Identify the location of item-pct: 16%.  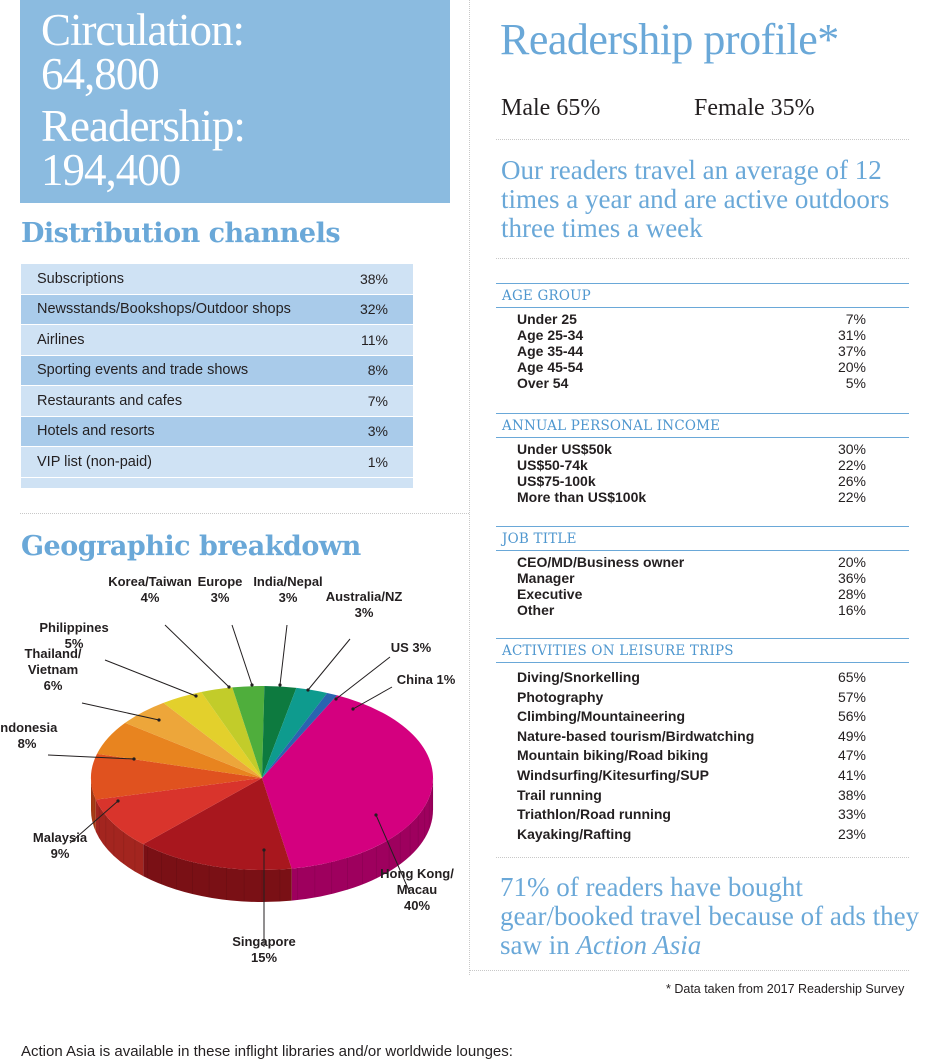
(851, 610).